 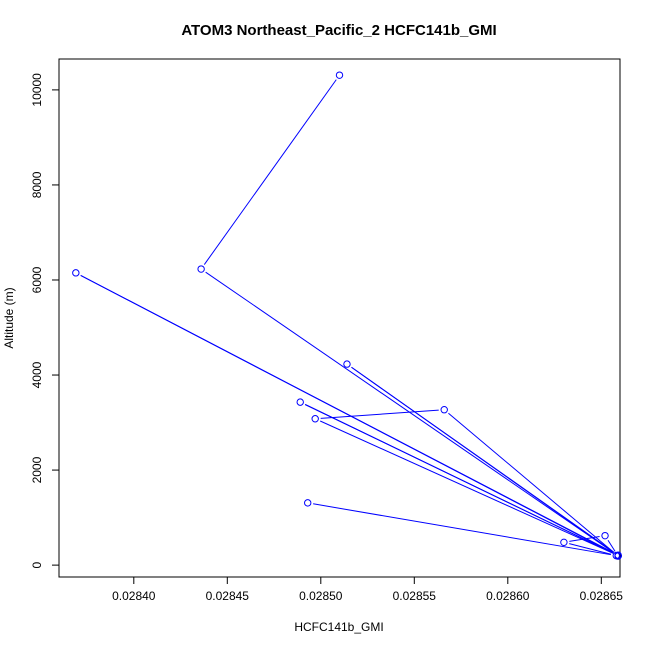 I want to click on x-axis-label: HCFC141b_GMI, so click(x=338, y=627).